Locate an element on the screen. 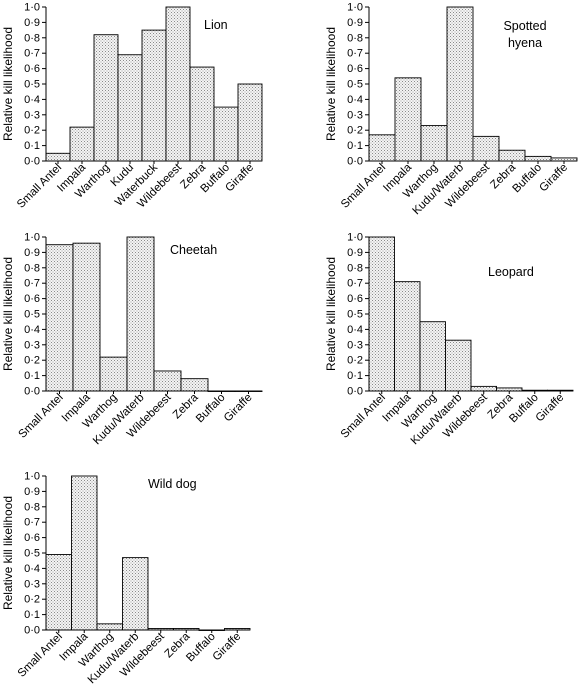 The width and height of the screenshot is (583, 688). x-tick-label: Small Antel is located at coordinates (40, 416).